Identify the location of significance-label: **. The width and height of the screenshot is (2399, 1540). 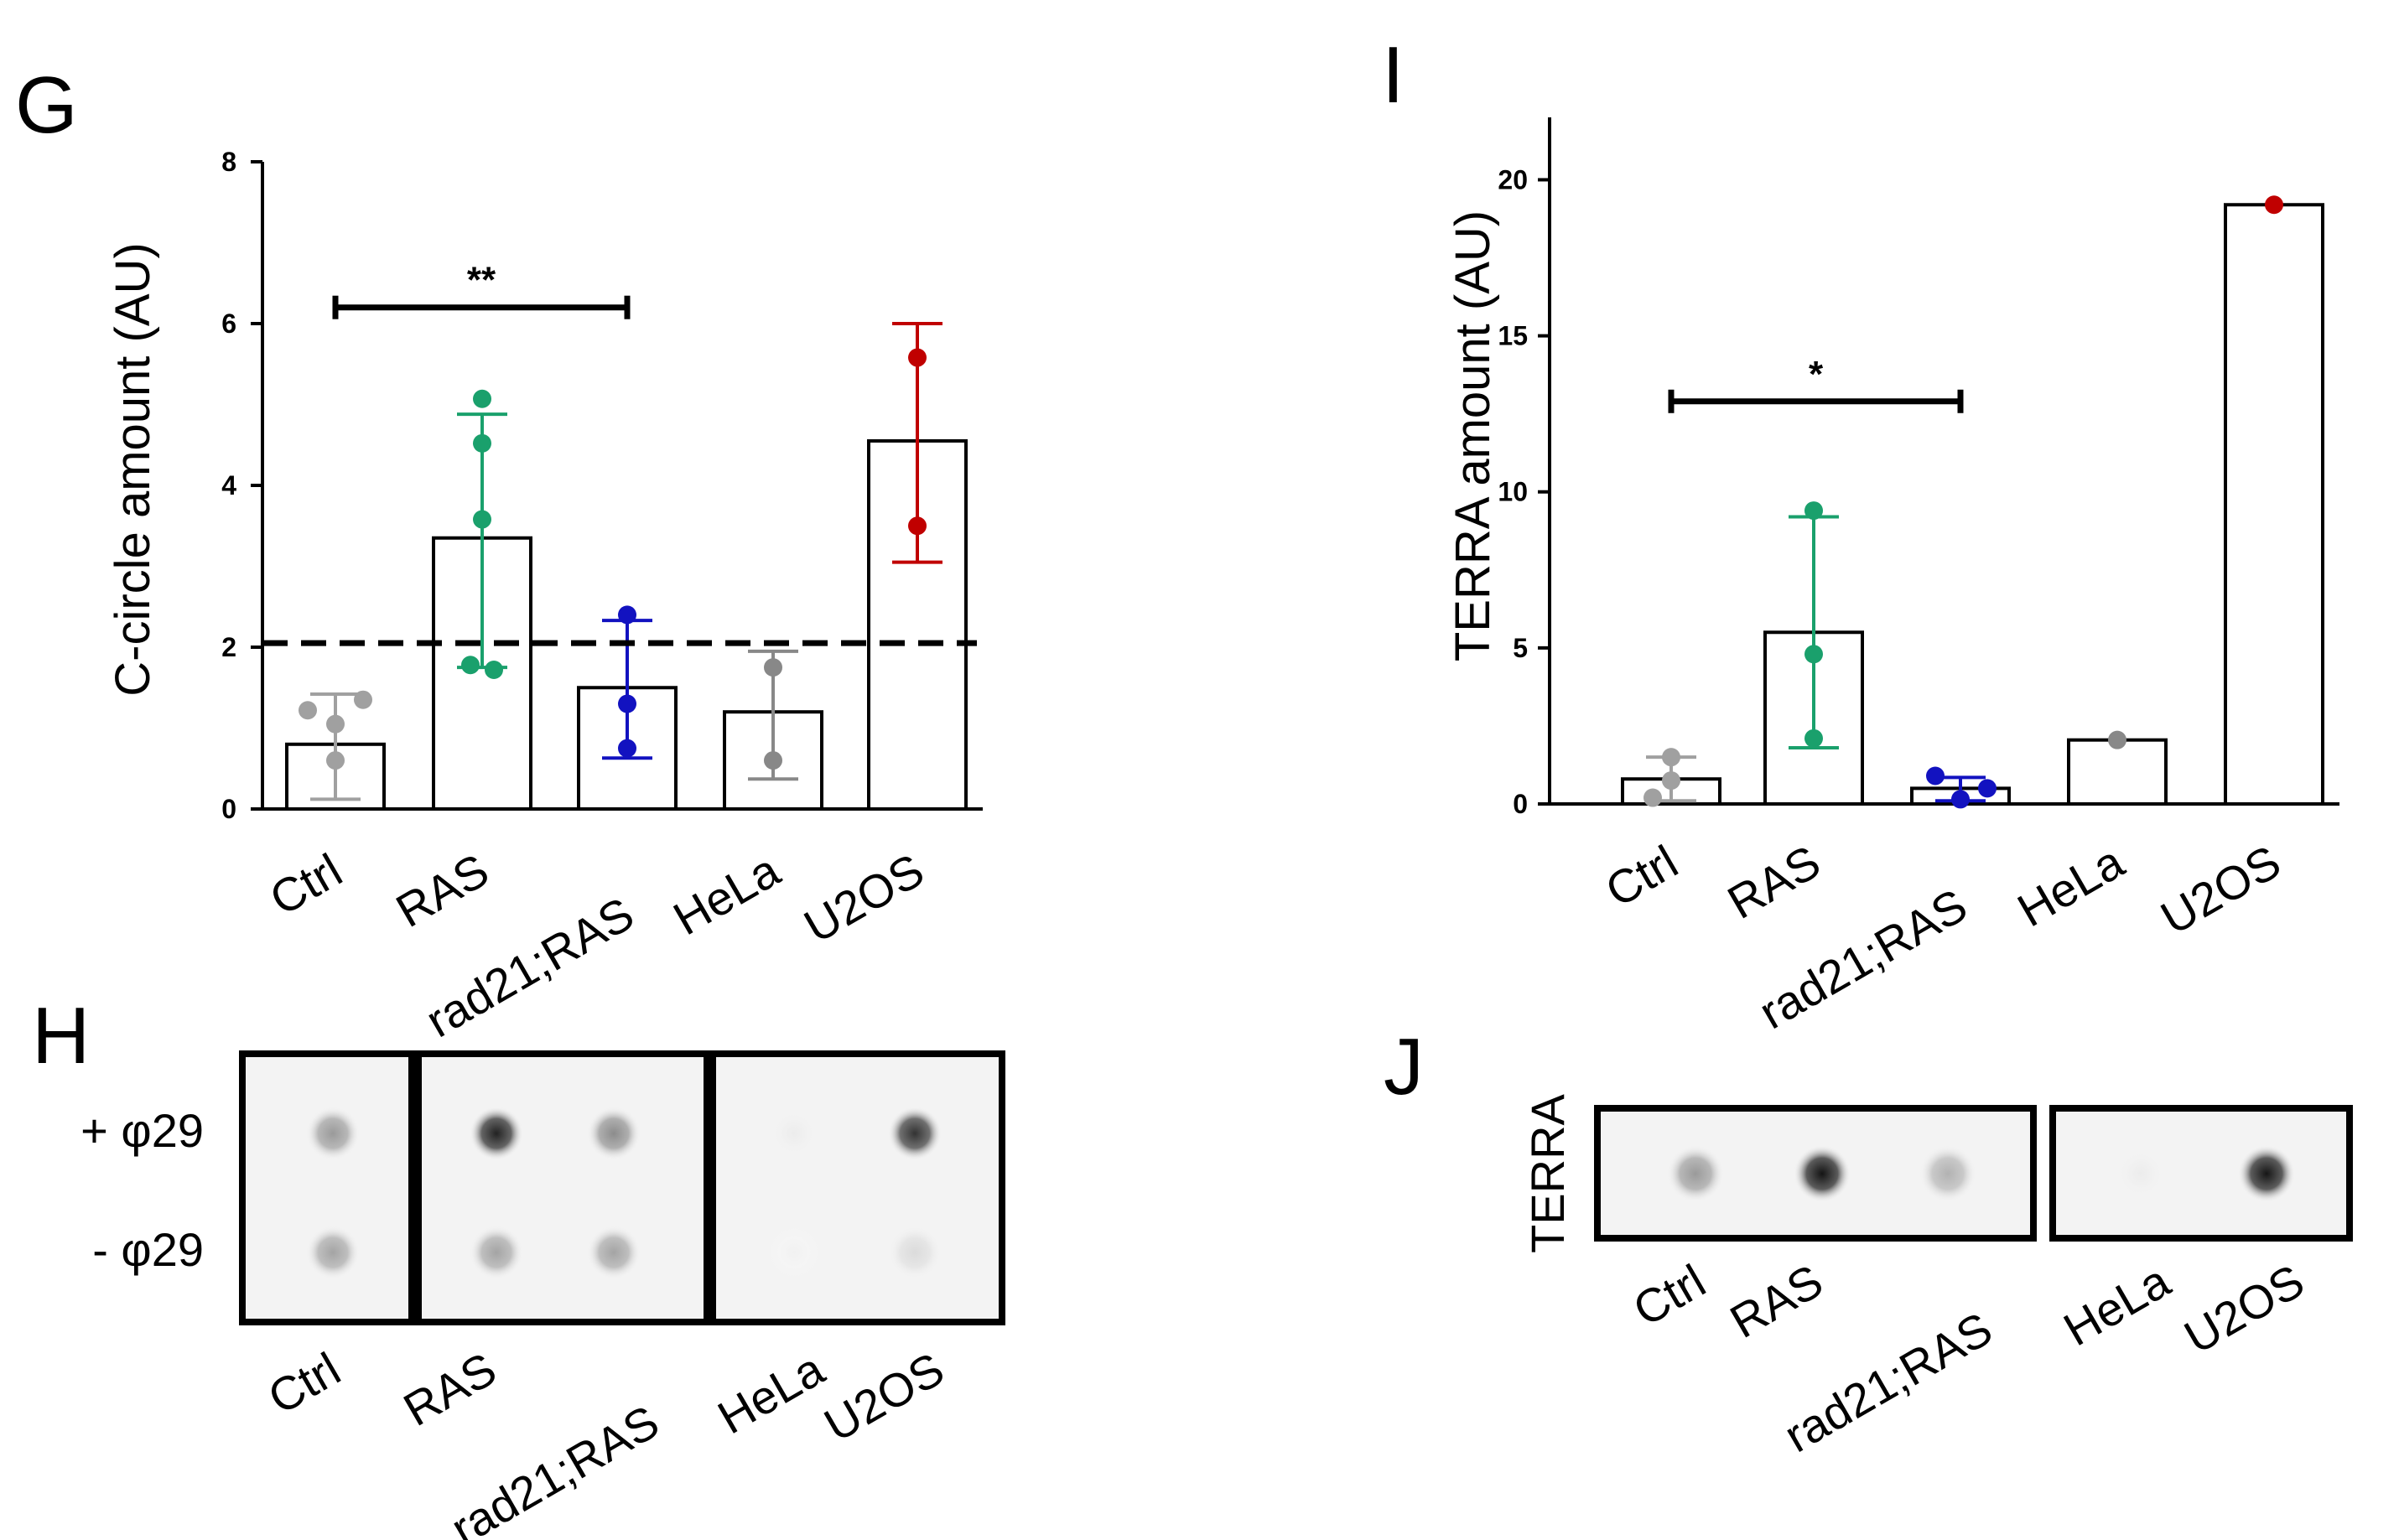
(482, 280).